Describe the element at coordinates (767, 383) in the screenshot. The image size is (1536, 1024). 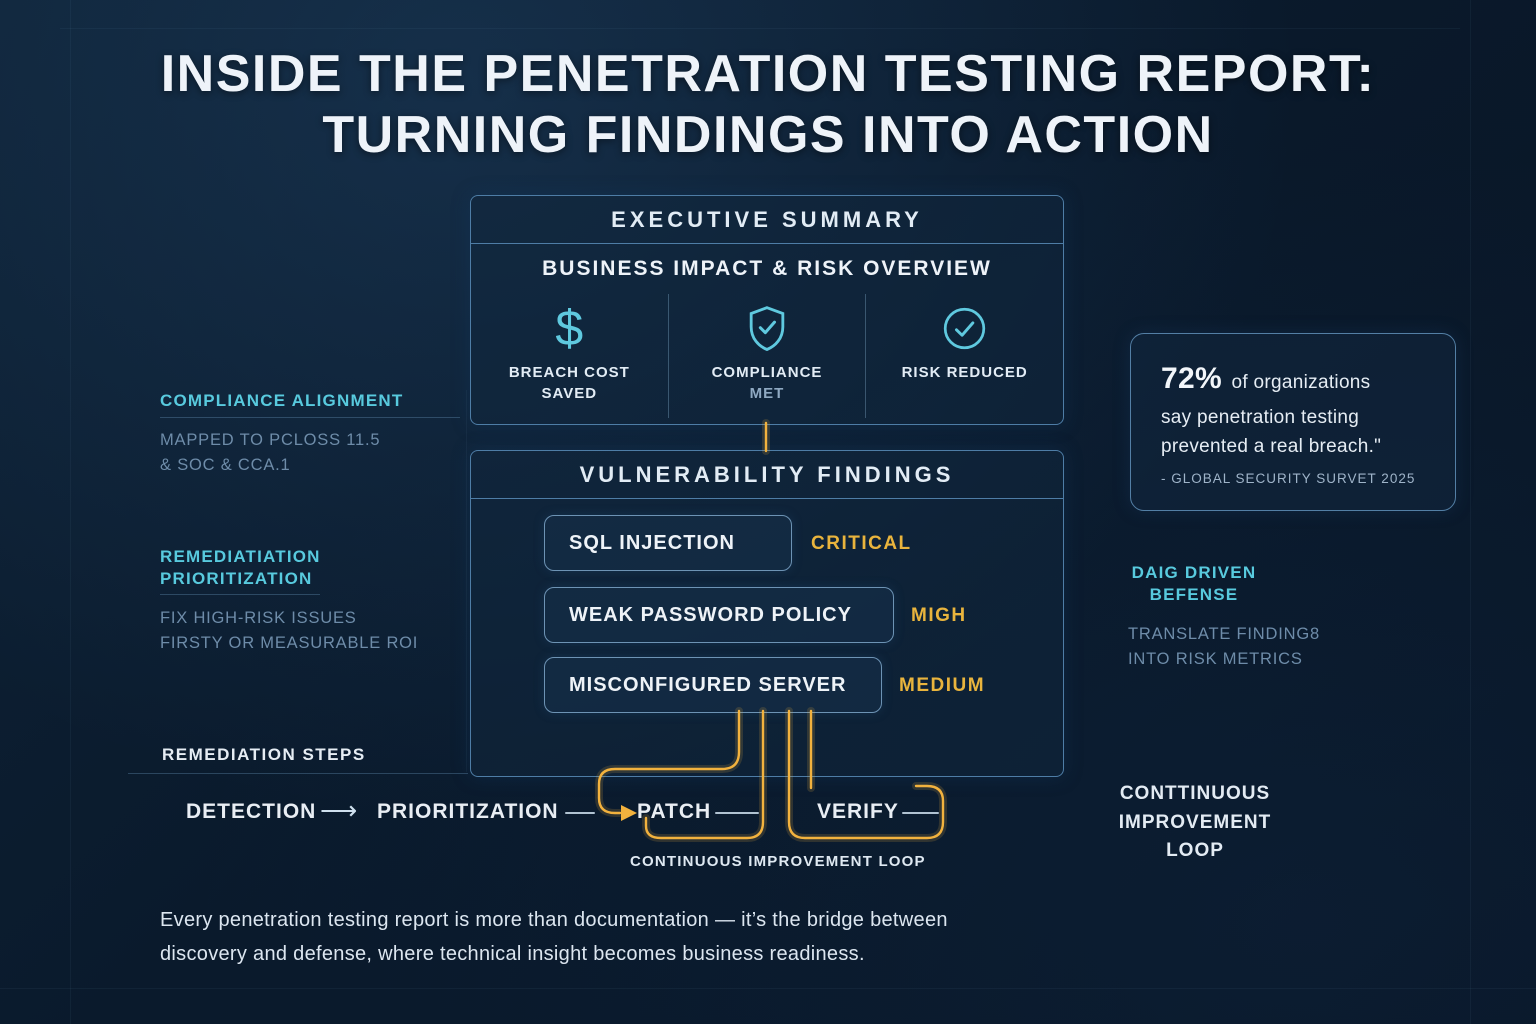
I see `compliance-label: COMPLIANCE MET` at that location.